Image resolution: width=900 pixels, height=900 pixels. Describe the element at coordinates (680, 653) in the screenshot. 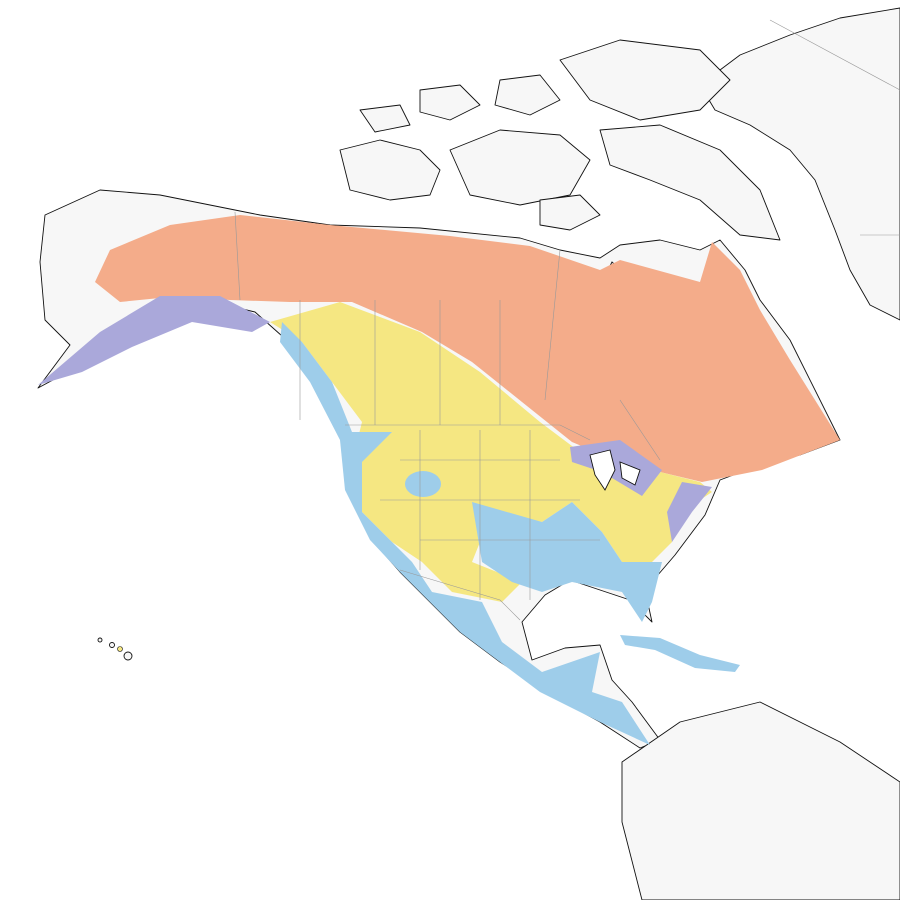

I see `range-blue-caribbean` at that location.